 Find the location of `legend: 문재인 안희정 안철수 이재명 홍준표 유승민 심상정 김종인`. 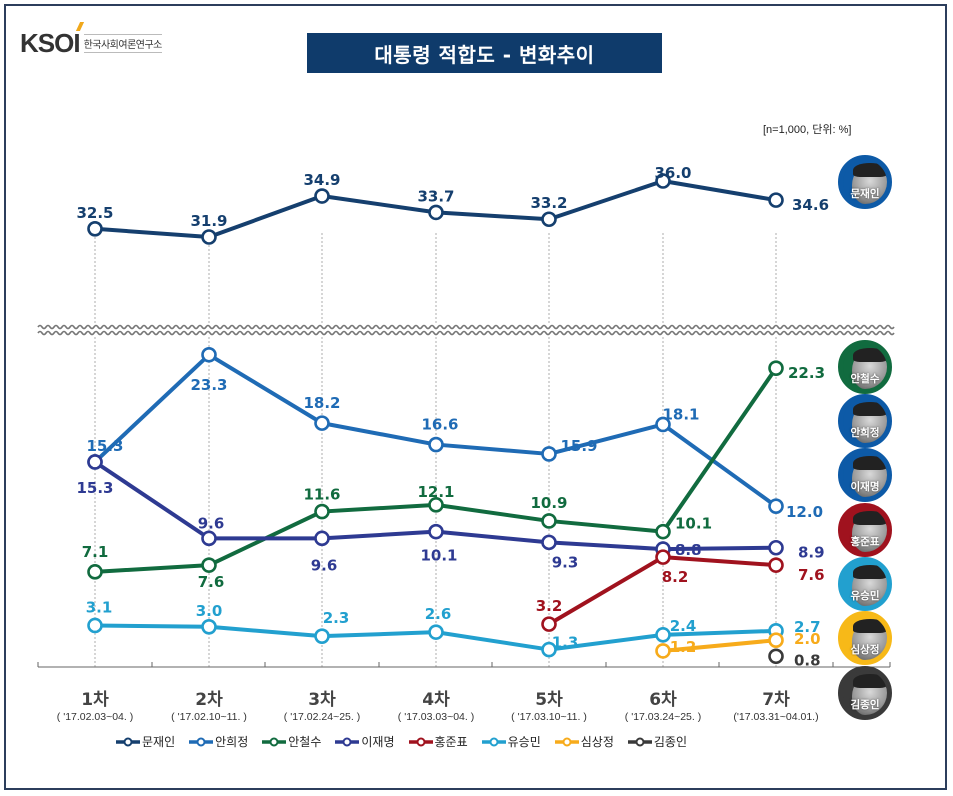

legend: 문재인 안희정 안철수 이재명 홍준표 유승민 심상정 김종인 is located at coordinates (401, 741).